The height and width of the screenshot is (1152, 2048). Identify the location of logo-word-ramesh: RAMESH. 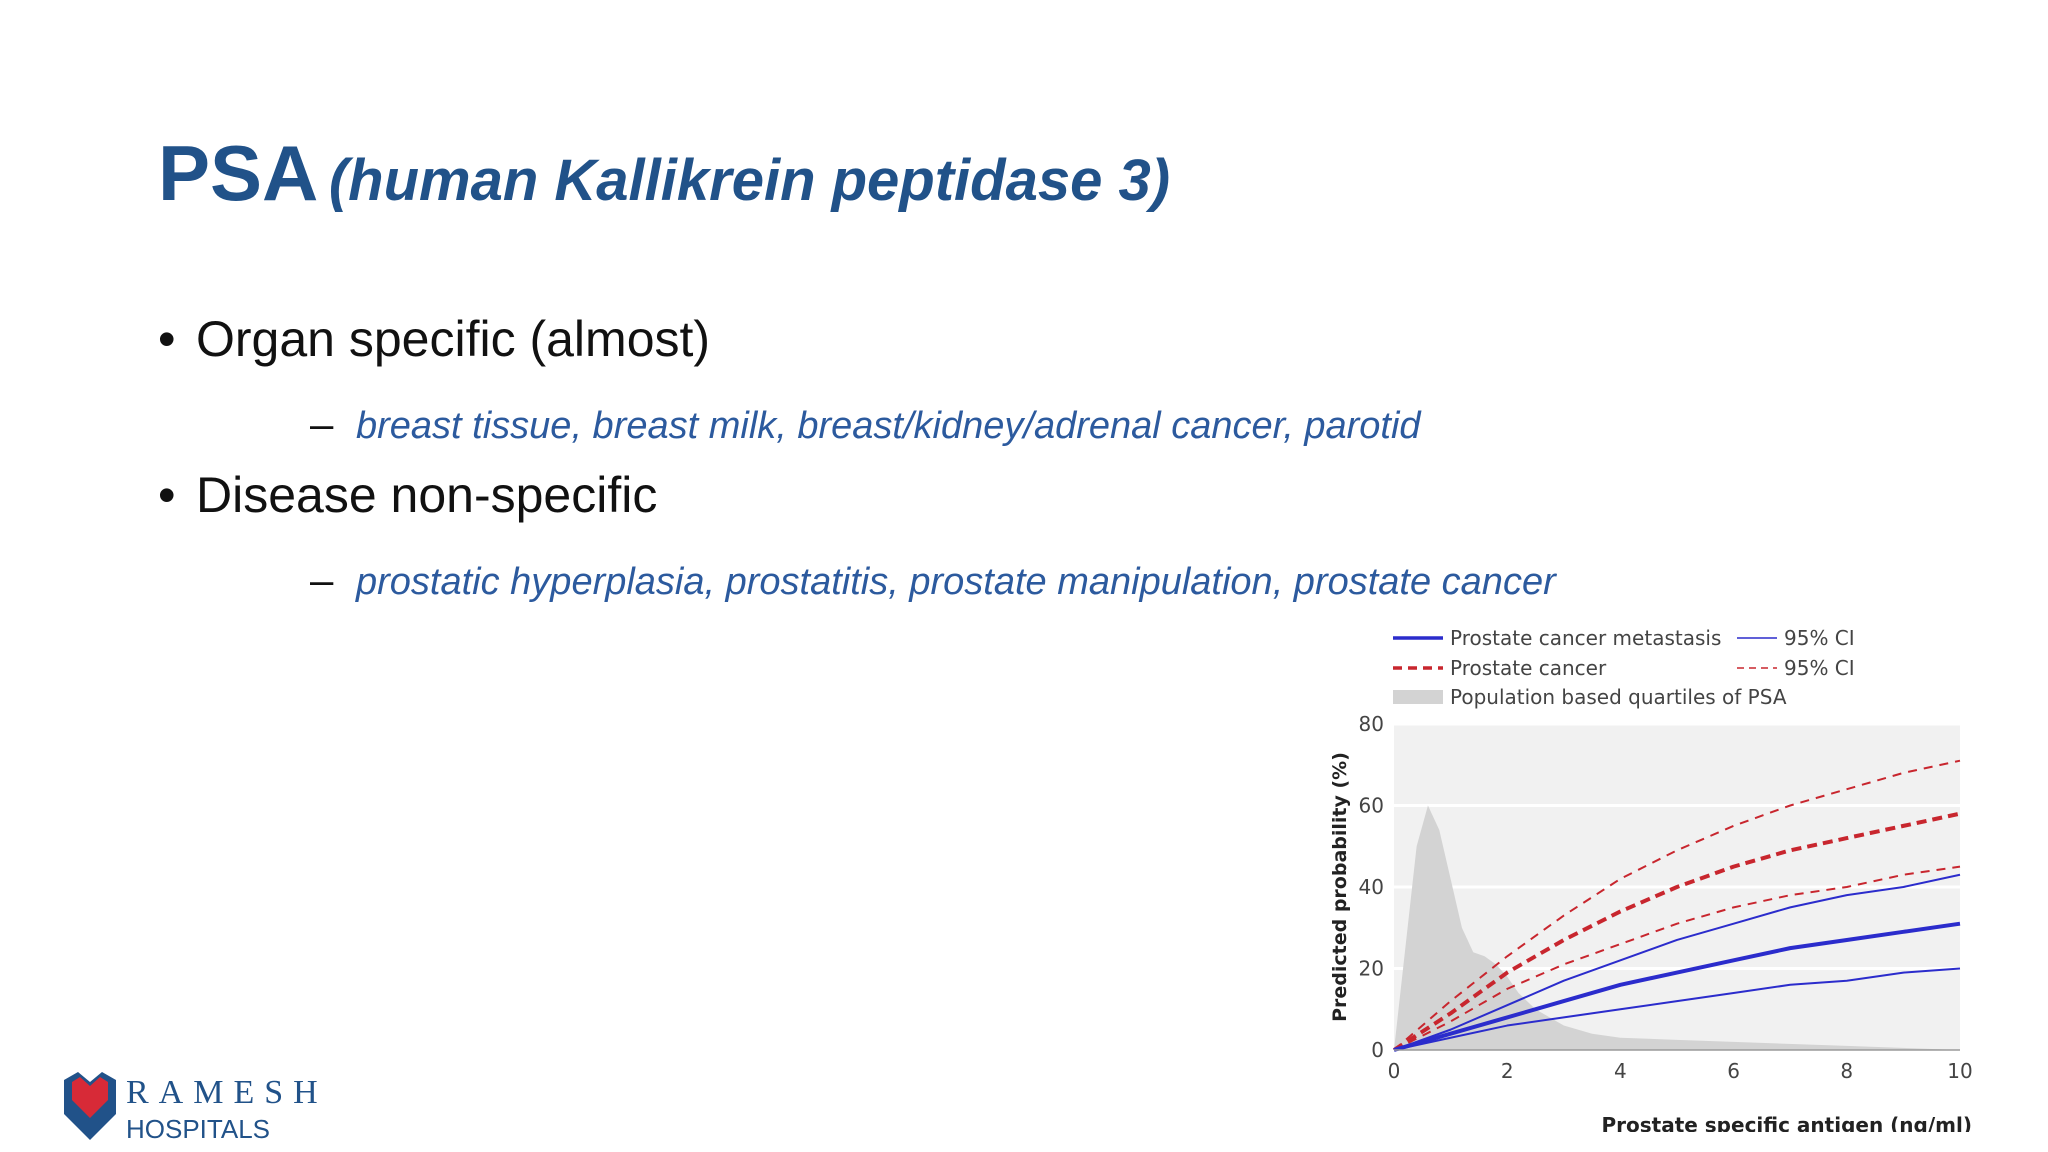
(227, 1092).